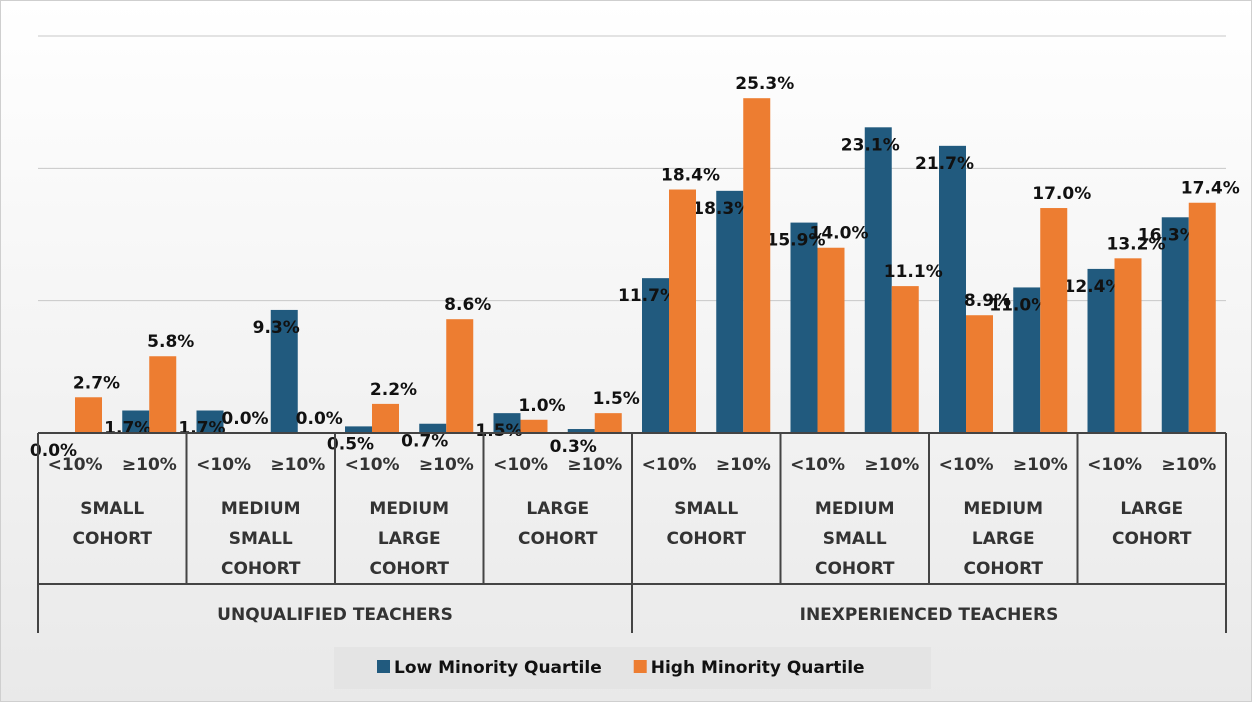  What do you see at coordinates (796, 241) in the screenshot?
I see `data-label: 15.9%` at bounding box center [796, 241].